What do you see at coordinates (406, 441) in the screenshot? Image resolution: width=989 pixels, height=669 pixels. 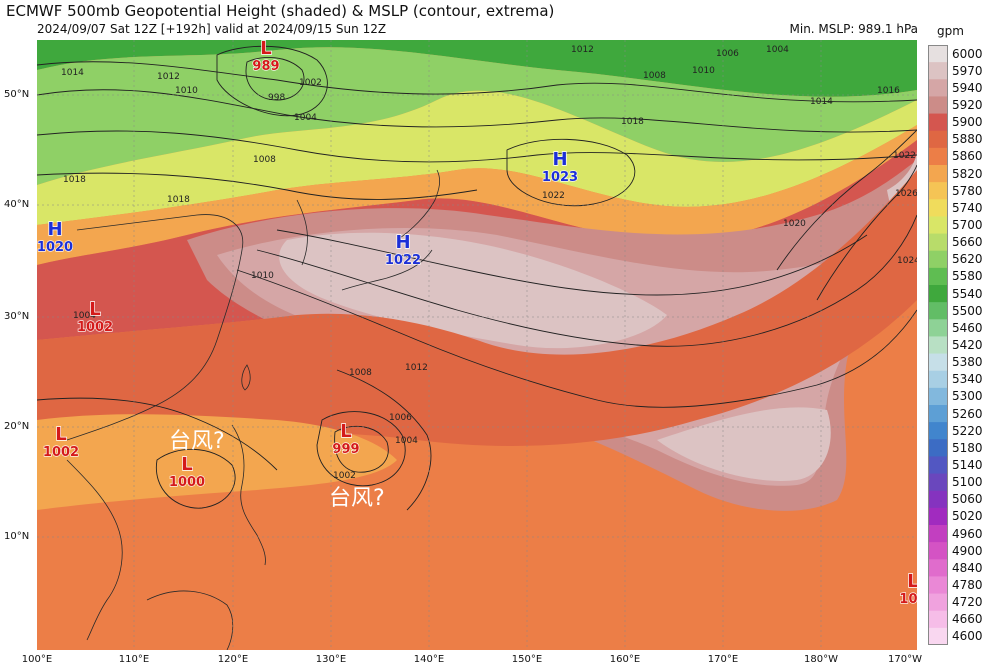 I see `isobar-label: 1004` at bounding box center [406, 441].